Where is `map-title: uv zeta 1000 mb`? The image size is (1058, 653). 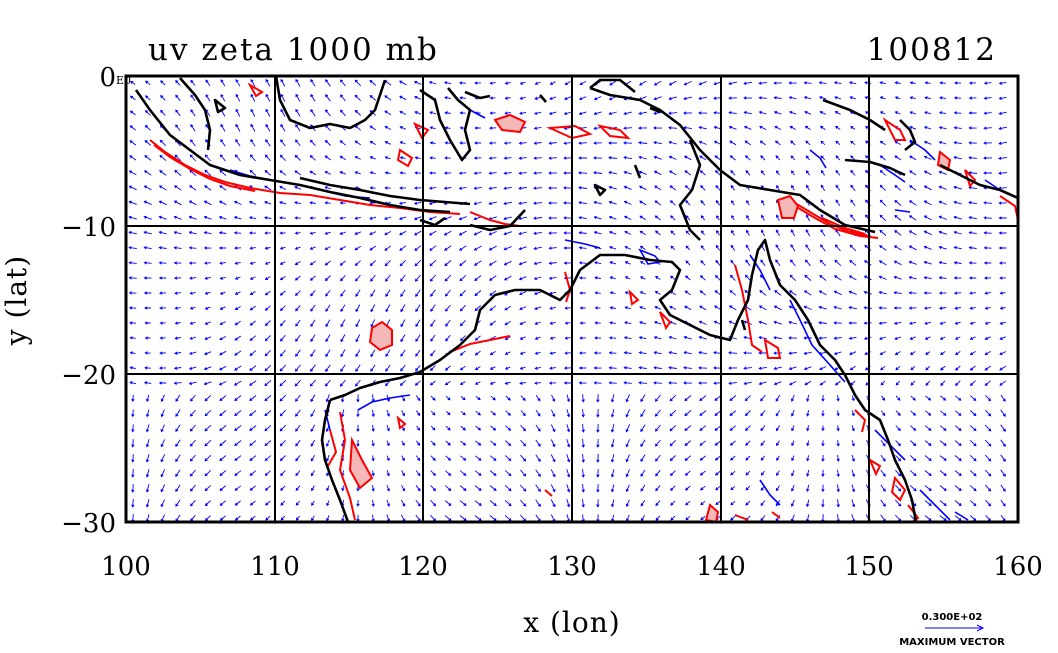
map-title: uv zeta 1000 mb is located at coordinates (293, 50).